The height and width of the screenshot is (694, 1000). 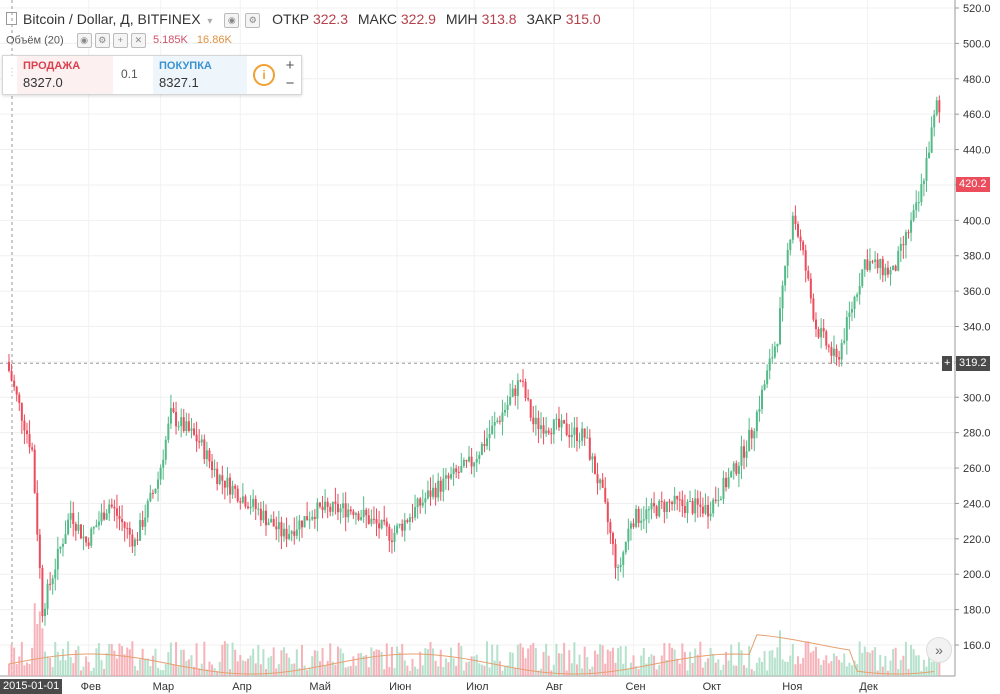 What do you see at coordinates (977, 646) in the screenshot?
I see `y-tick-label: 160.0` at bounding box center [977, 646].